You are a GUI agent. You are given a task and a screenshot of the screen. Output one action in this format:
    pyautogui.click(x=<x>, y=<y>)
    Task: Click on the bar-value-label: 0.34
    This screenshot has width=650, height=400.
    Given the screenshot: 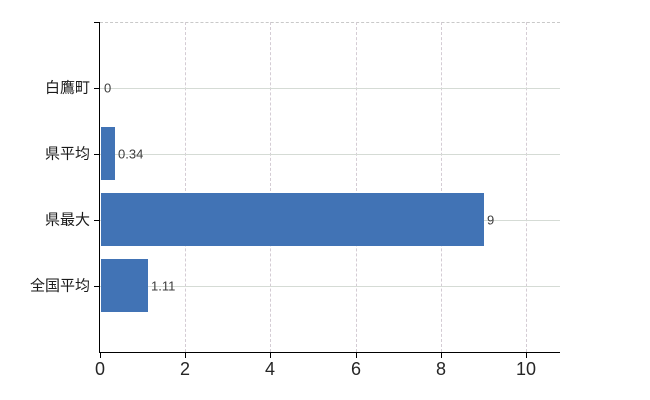 What is the action you would take?
    pyautogui.click(x=131, y=154)
    